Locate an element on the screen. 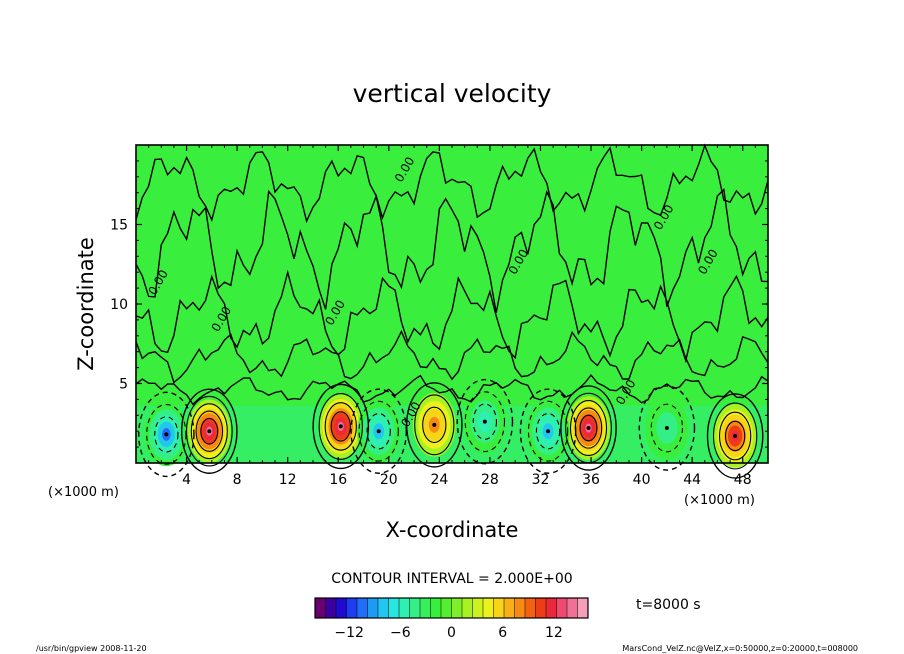  colorbar-frame is located at coordinates (451, 608).